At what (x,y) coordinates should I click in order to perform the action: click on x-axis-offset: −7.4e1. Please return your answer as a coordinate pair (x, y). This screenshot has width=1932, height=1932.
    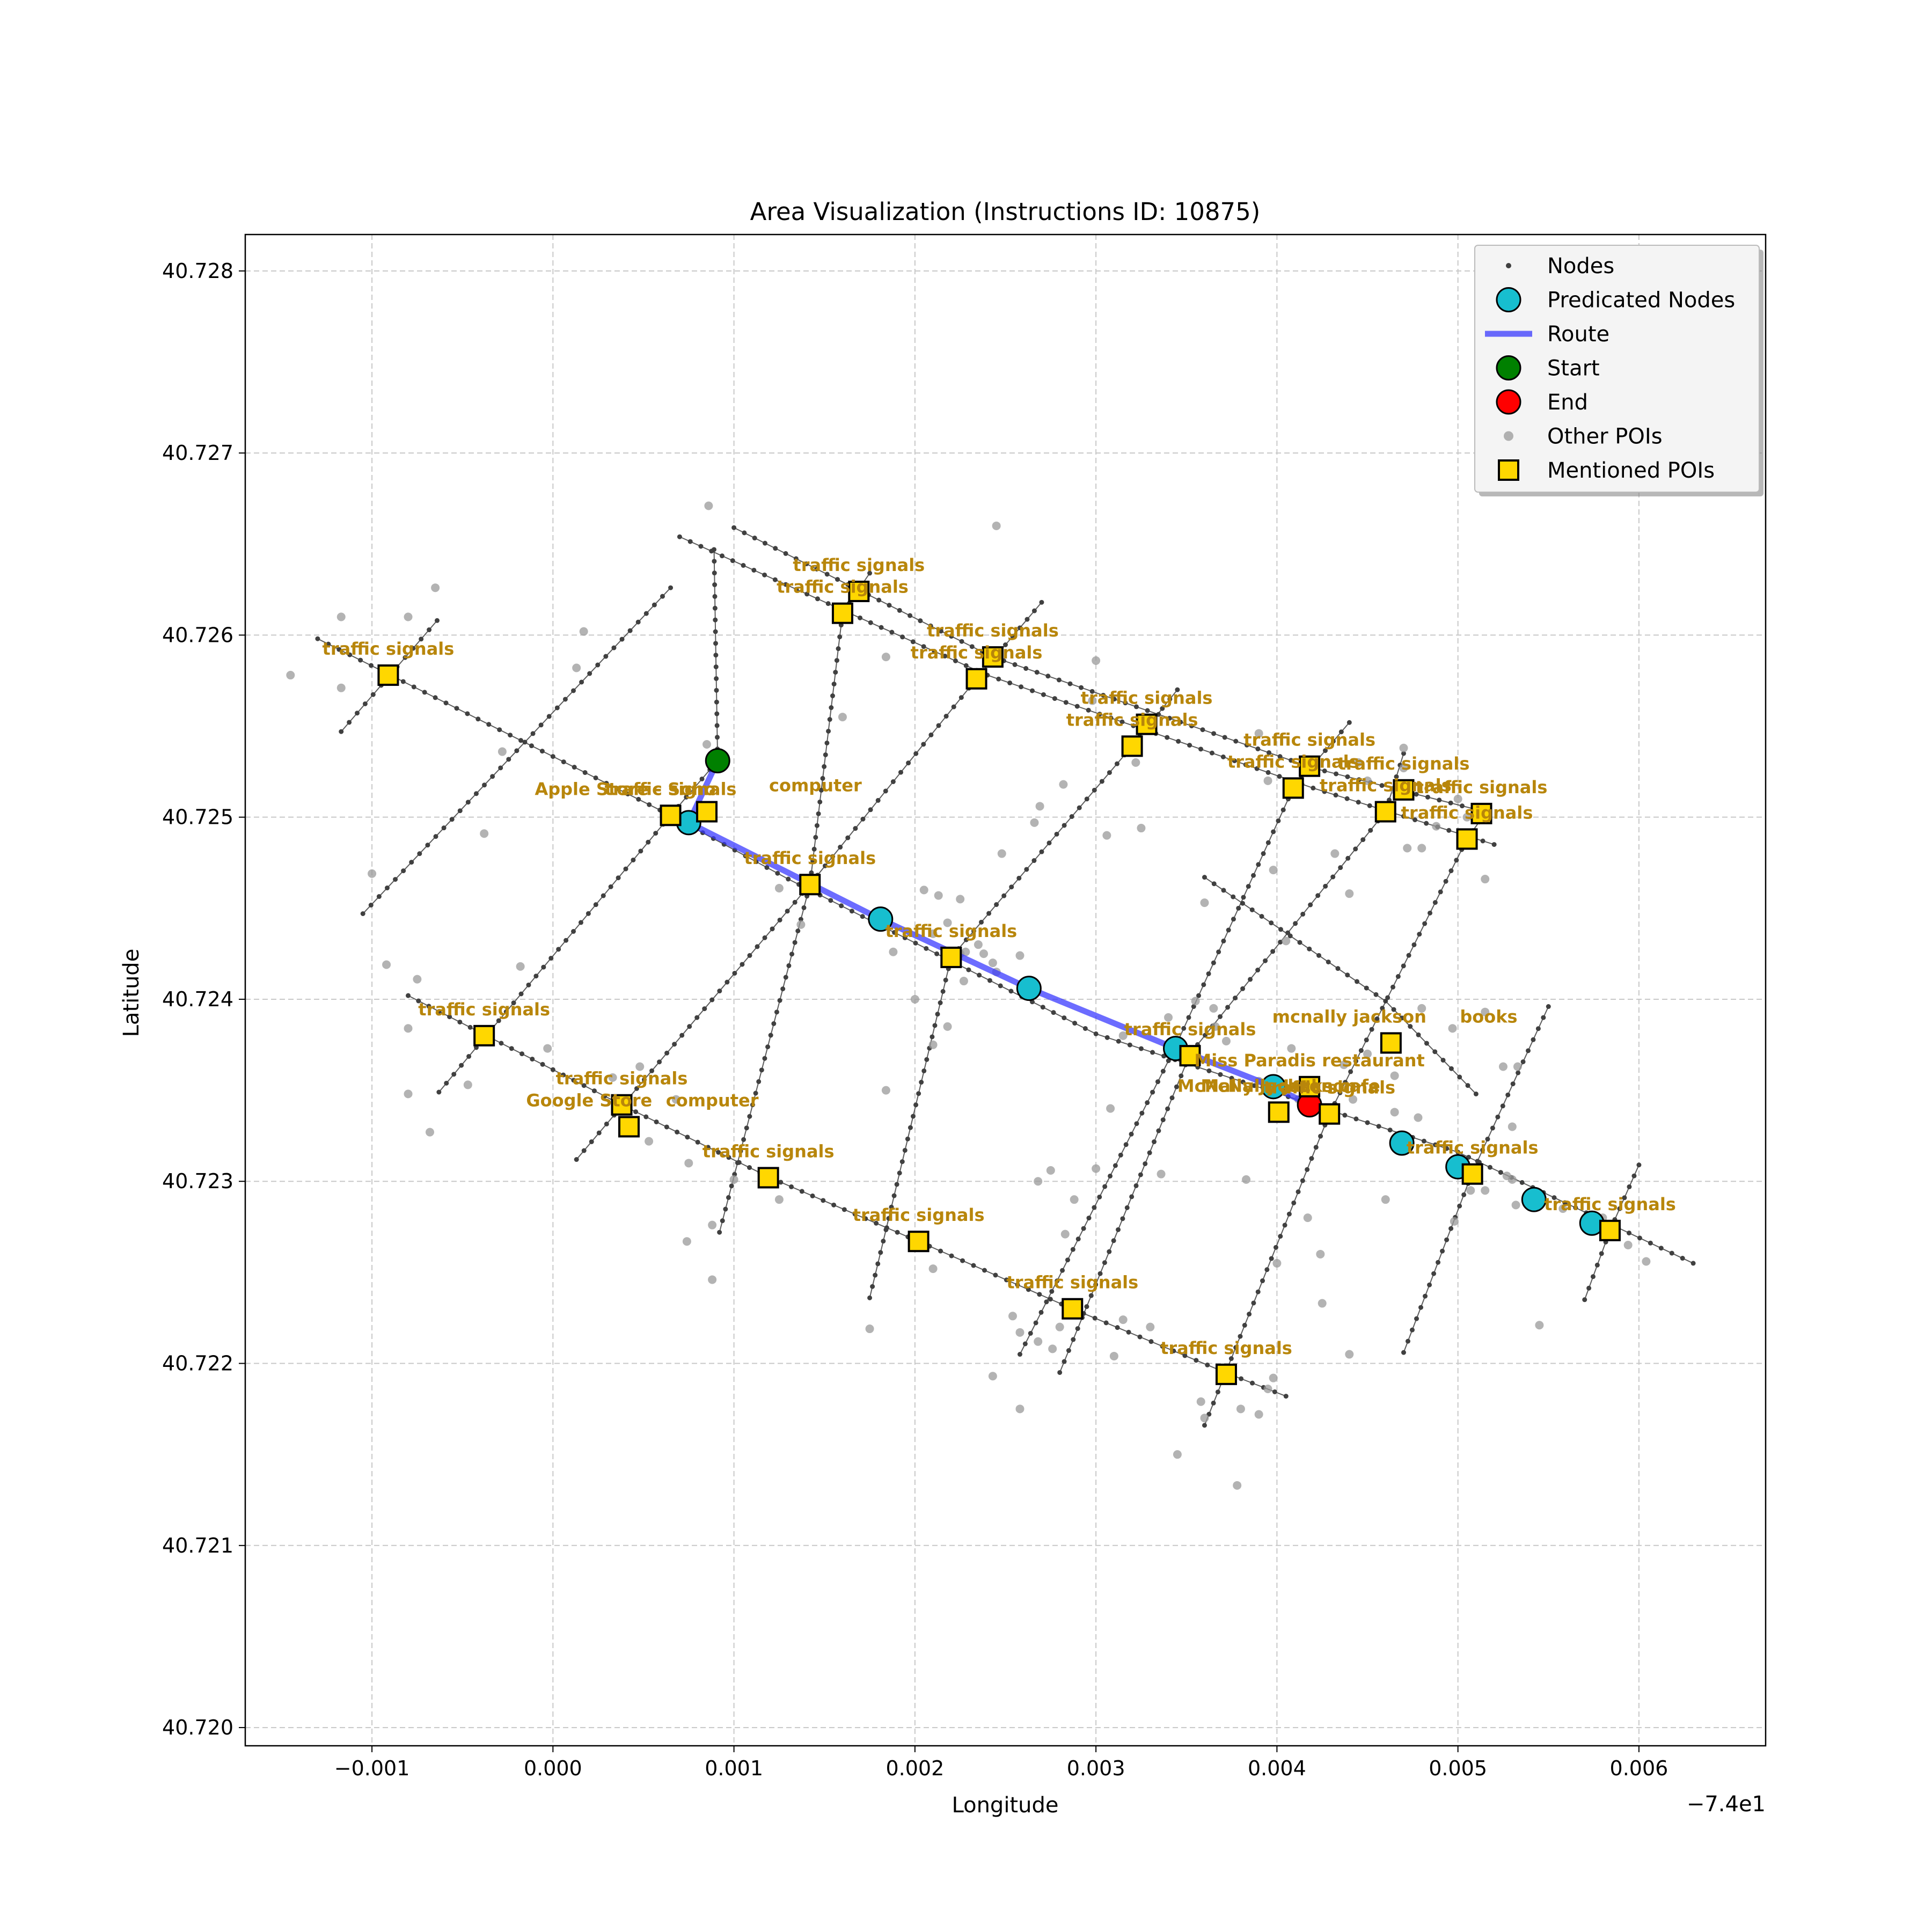
    Looking at the image, I should click on (1726, 1804).